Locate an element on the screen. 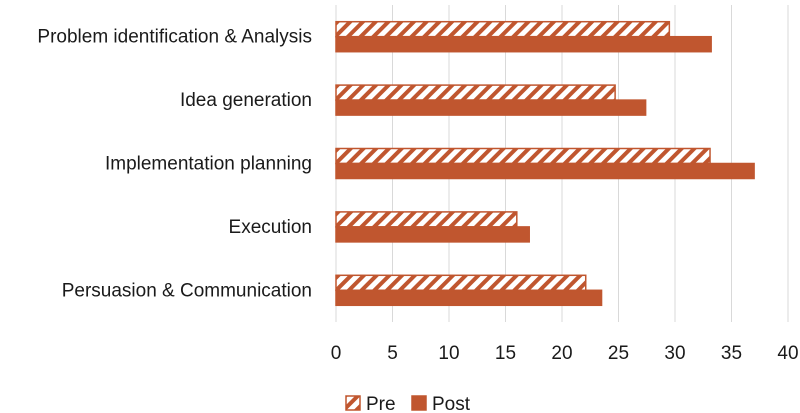 The height and width of the screenshot is (413, 800). x-tick-label: 25 is located at coordinates (618, 353).